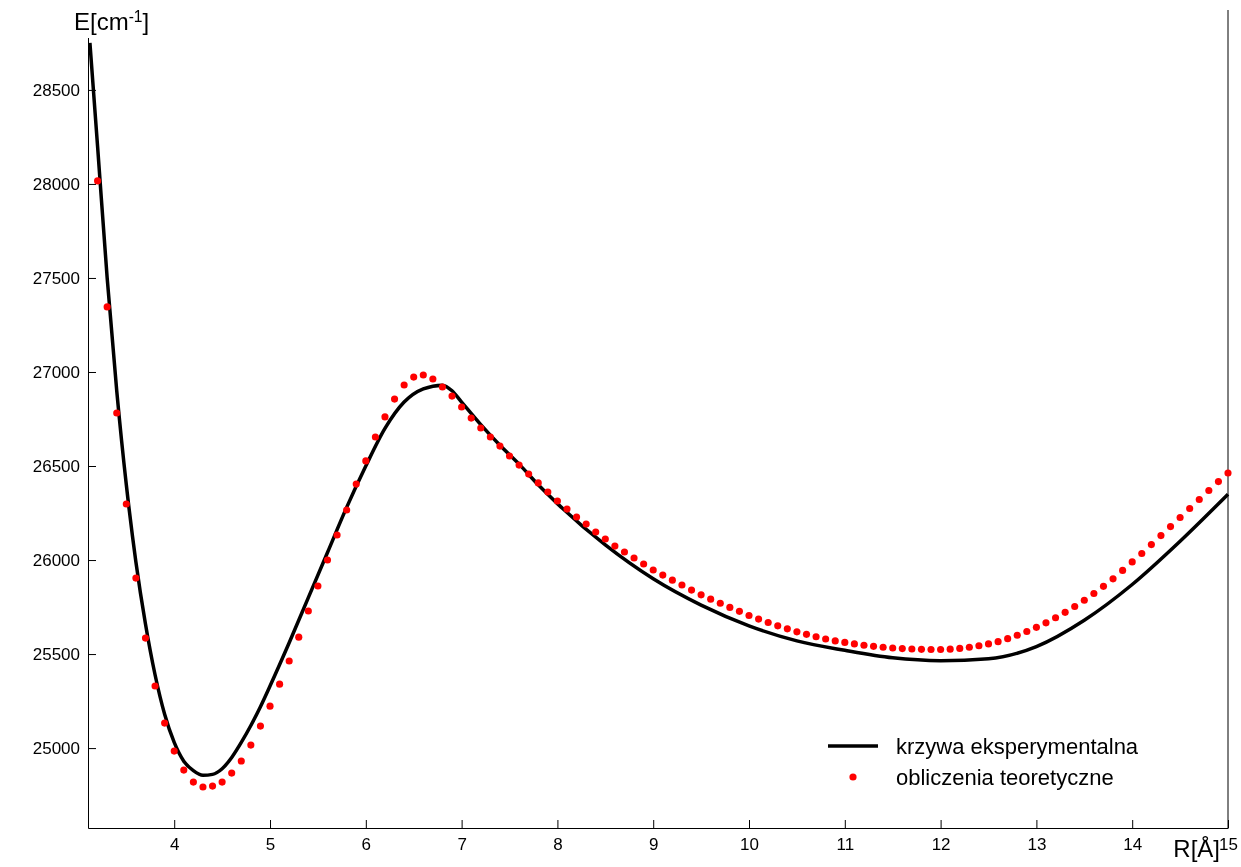  Describe the element at coordinates (366, 845) in the screenshot. I see `x-tick-label: 6` at that location.